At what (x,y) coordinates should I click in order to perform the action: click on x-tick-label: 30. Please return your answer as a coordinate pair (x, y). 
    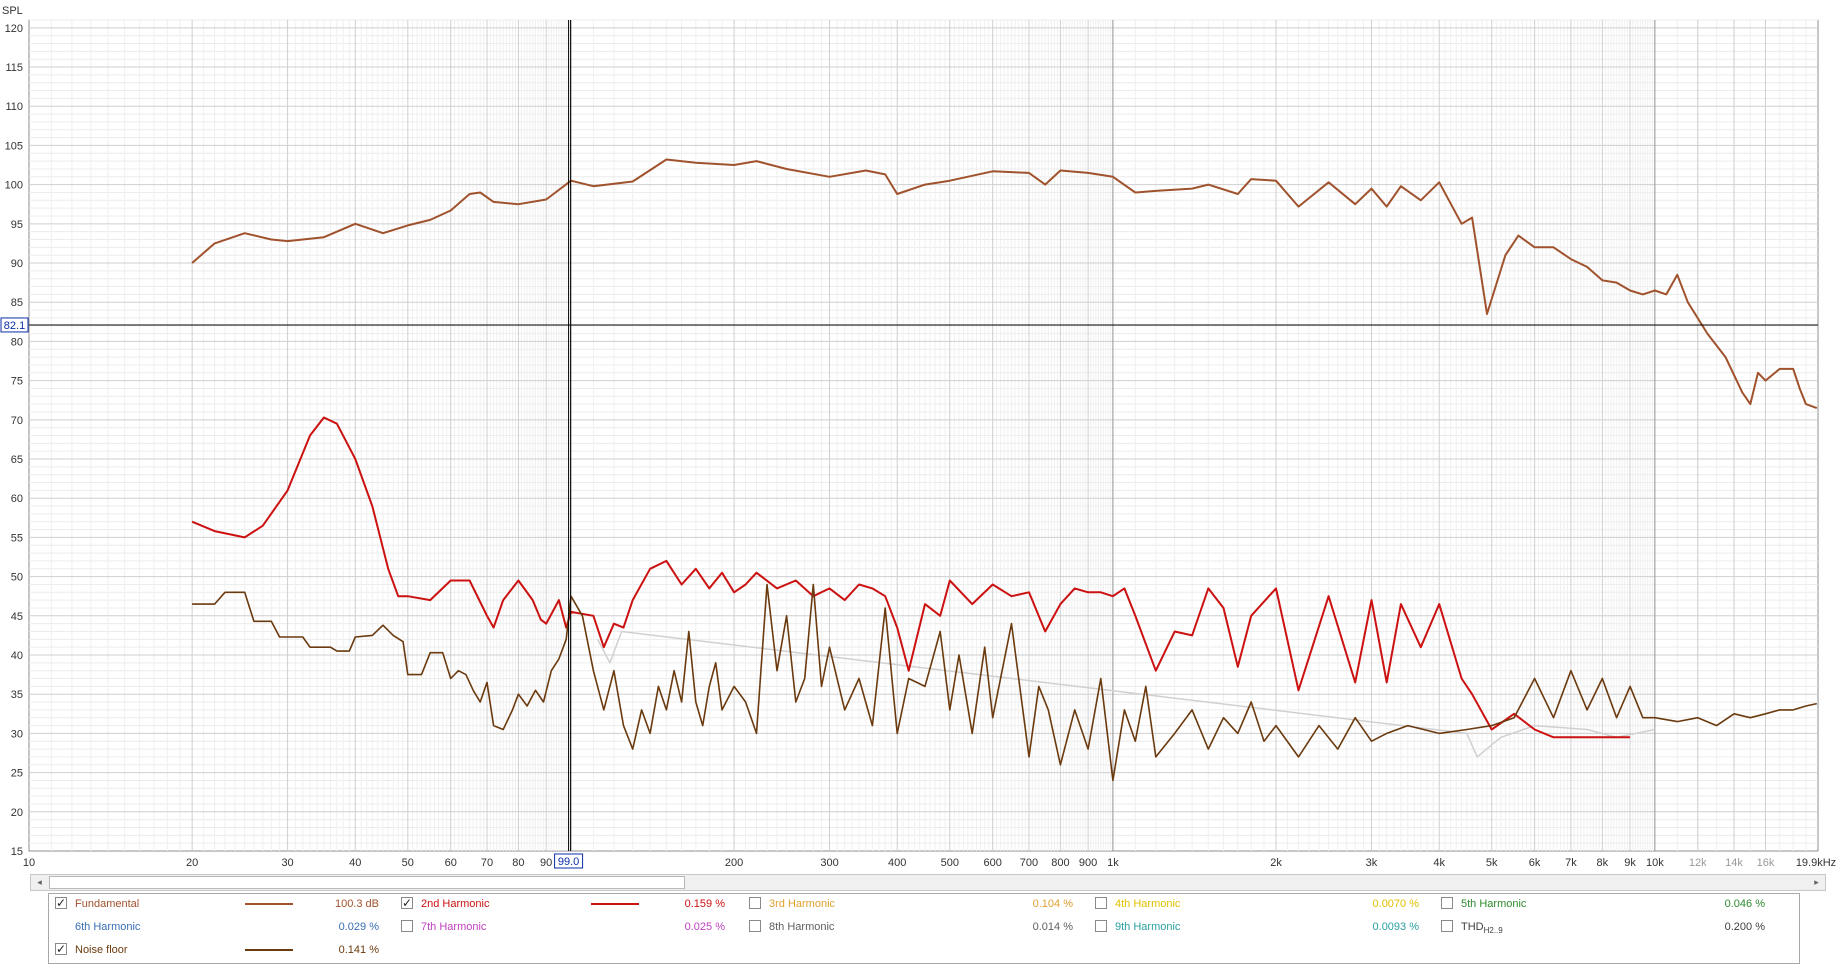
    Looking at the image, I should click on (287, 863).